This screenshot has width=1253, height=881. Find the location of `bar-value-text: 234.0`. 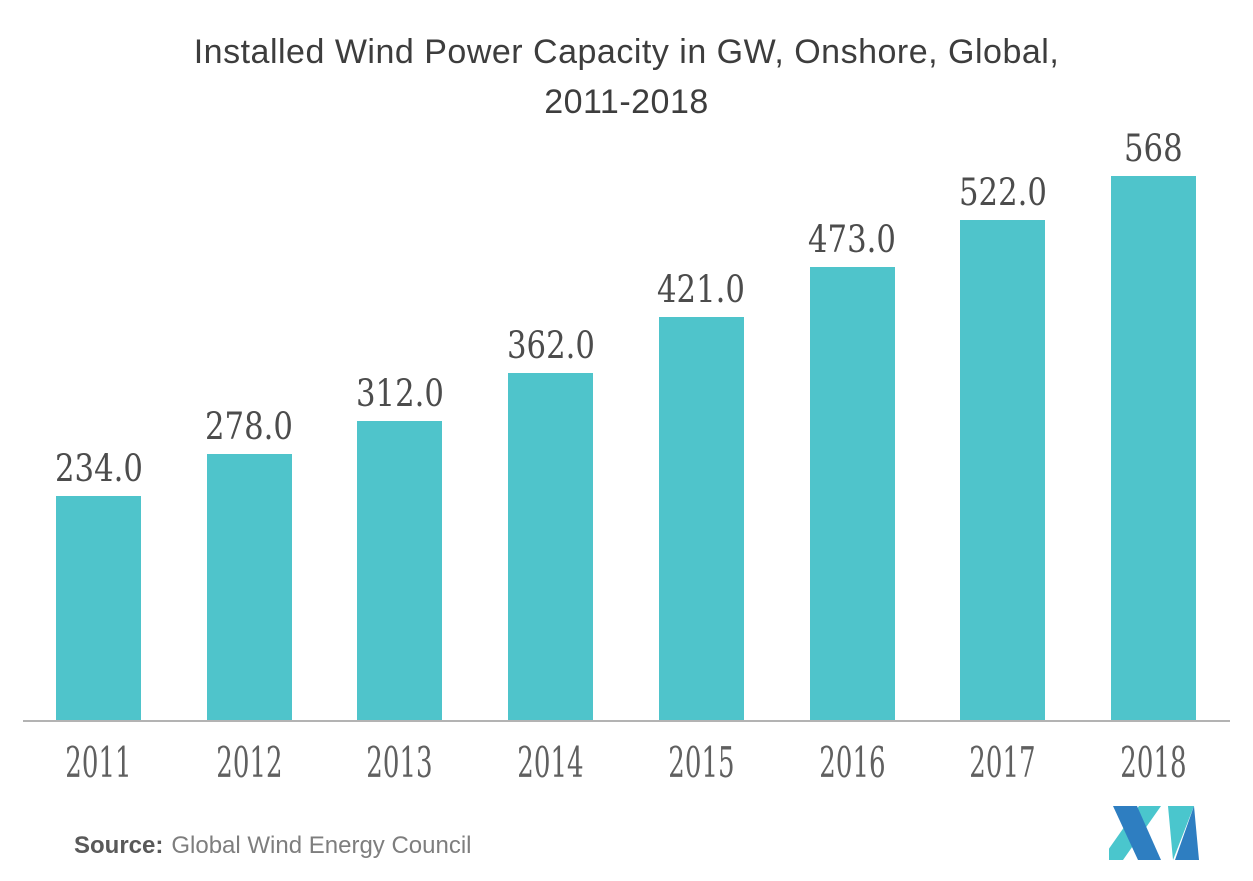

bar-value-text: 234.0 is located at coordinates (98, 468).